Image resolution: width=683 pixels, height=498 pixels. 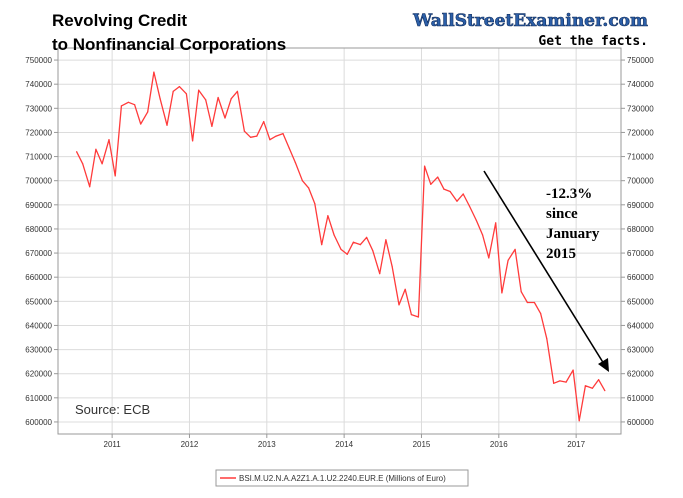 What do you see at coordinates (562, 214) in the screenshot?
I see `annotation-line-2: since` at bounding box center [562, 214].